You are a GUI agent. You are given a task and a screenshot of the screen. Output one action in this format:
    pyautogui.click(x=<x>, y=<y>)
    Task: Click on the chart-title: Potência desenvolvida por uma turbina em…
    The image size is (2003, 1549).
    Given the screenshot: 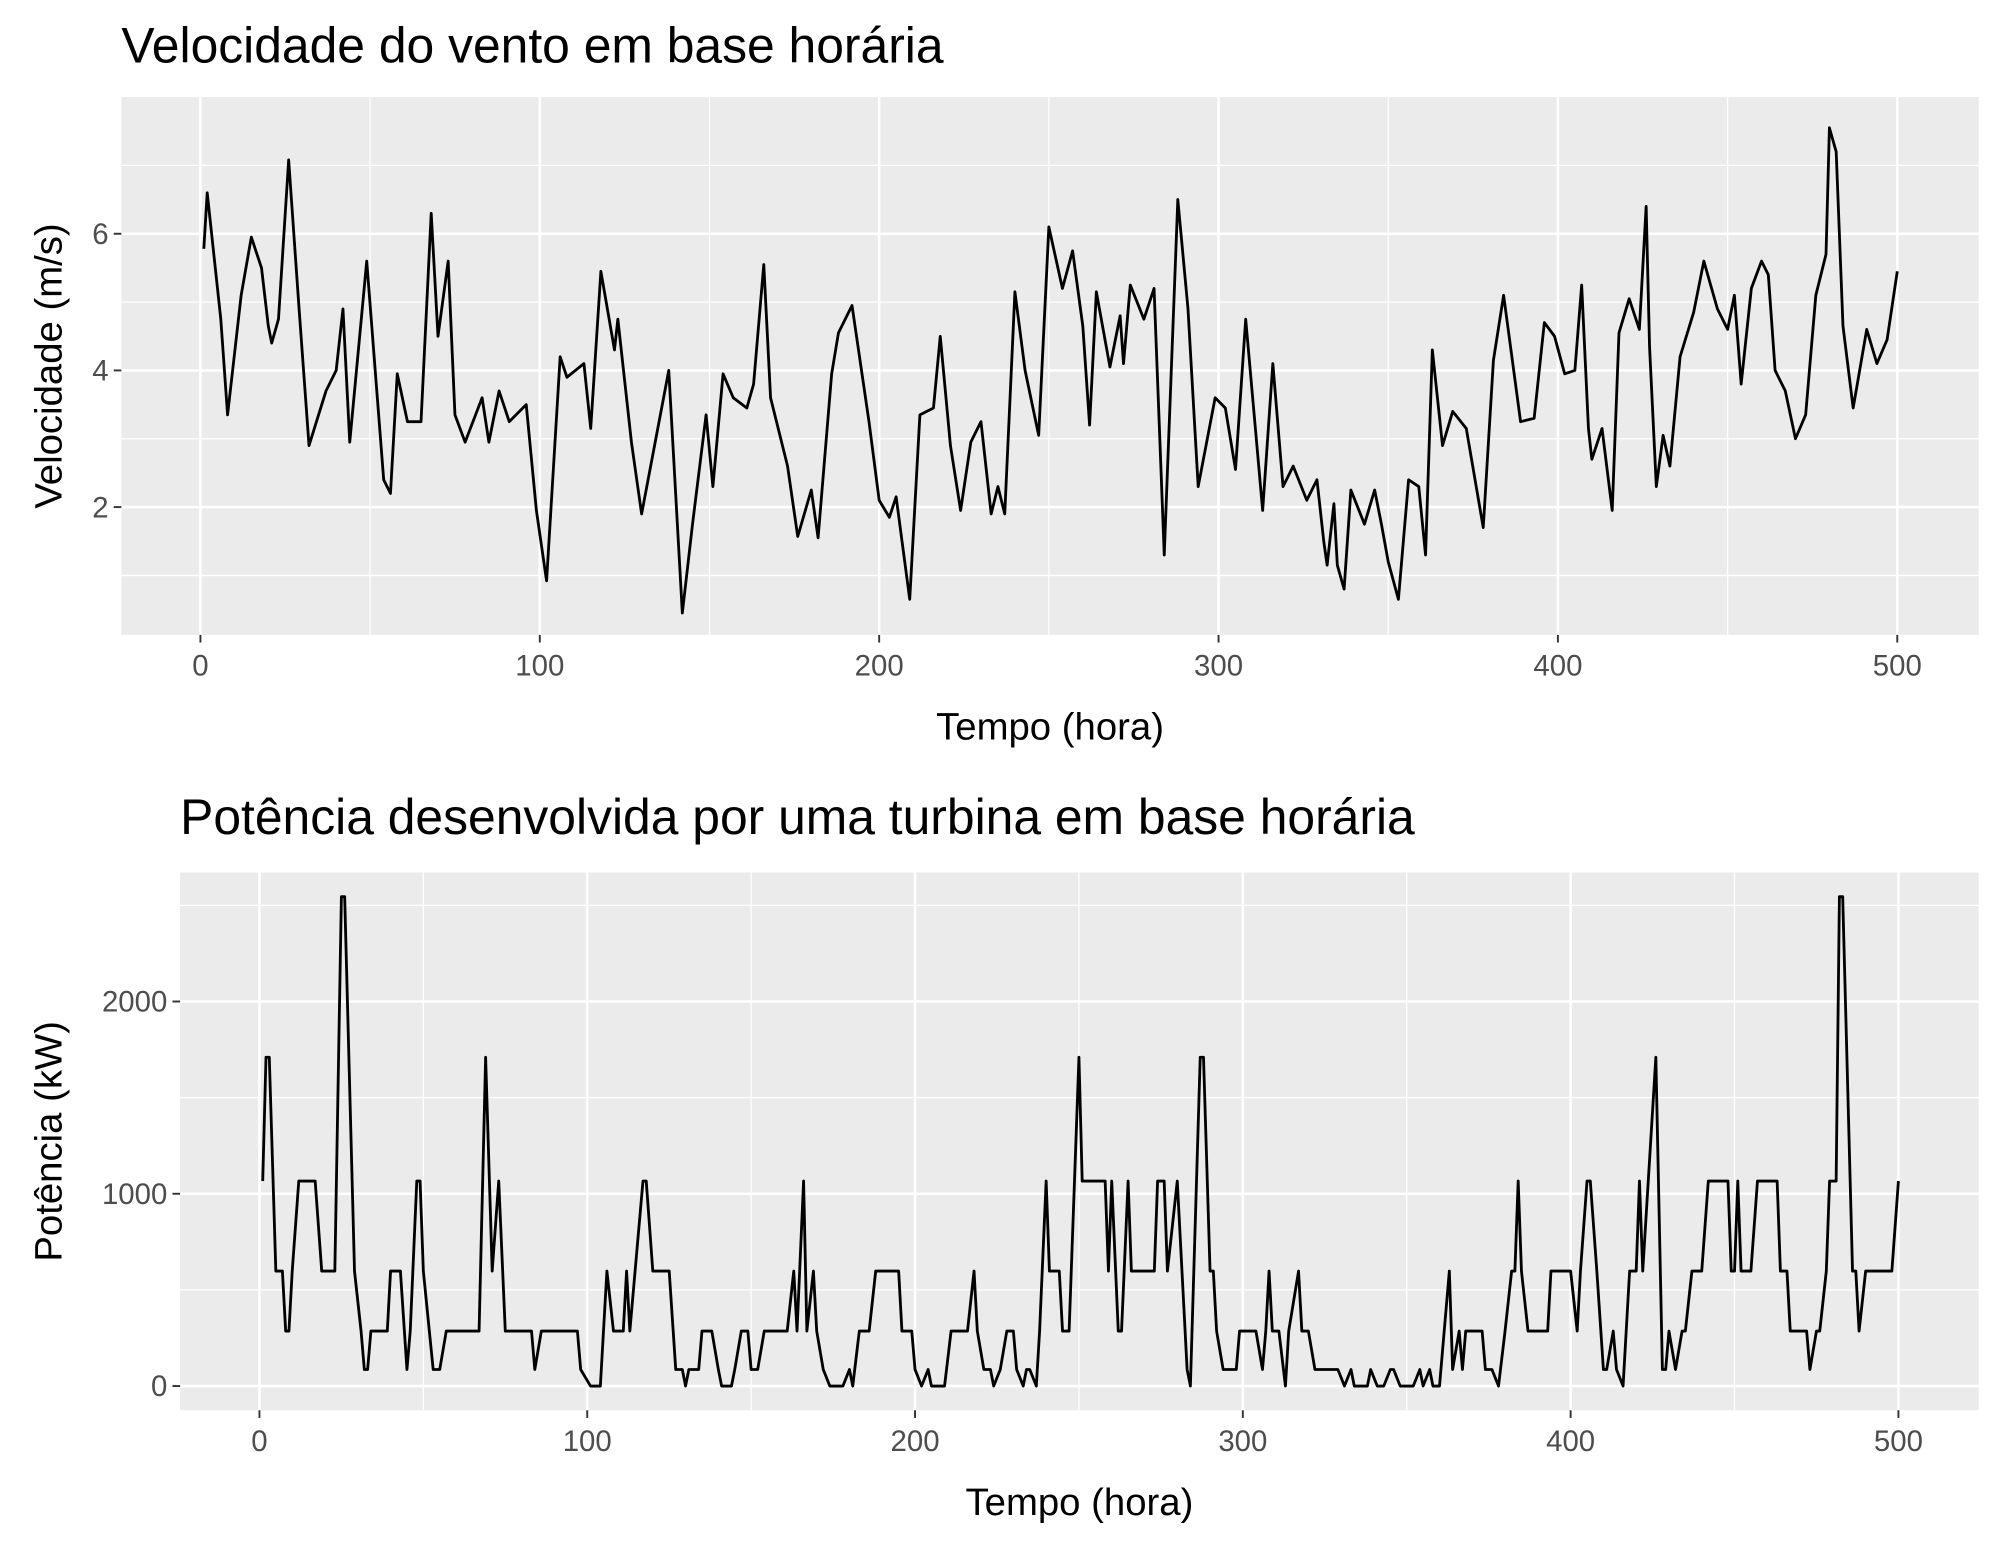 What is the action you would take?
    pyautogui.click(x=797, y=817)
    